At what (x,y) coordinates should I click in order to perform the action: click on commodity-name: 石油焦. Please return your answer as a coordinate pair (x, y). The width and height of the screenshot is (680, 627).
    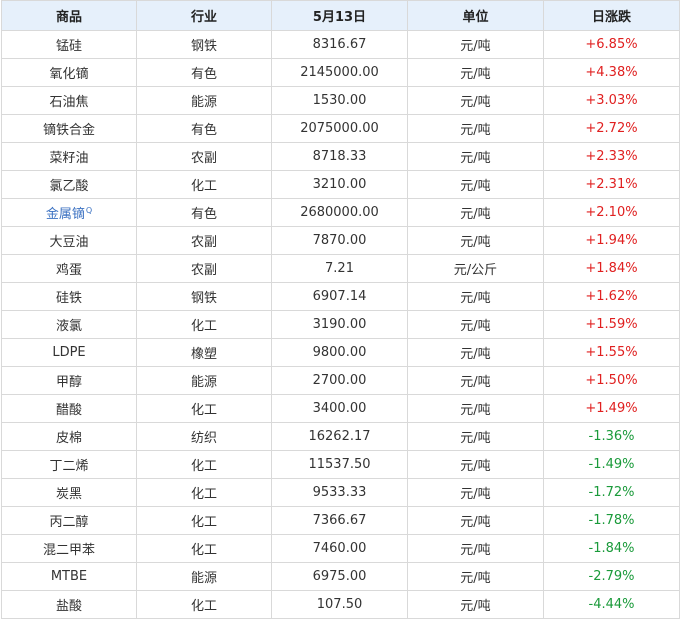
    Looking at the image, I should click on (69, 100).